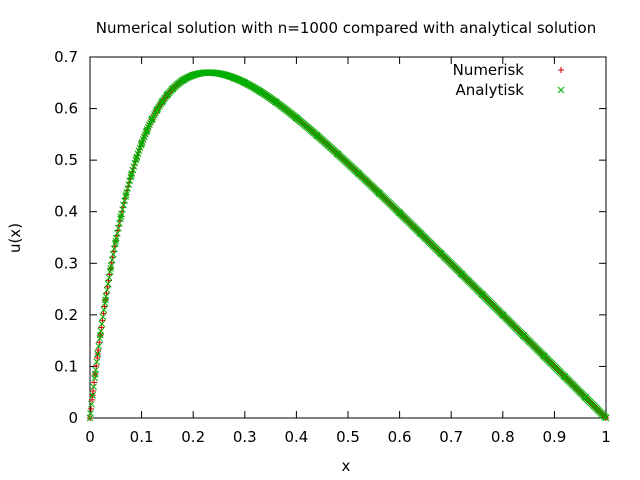  I want to click on y-tick-label: 0.6, so click(66, 109).